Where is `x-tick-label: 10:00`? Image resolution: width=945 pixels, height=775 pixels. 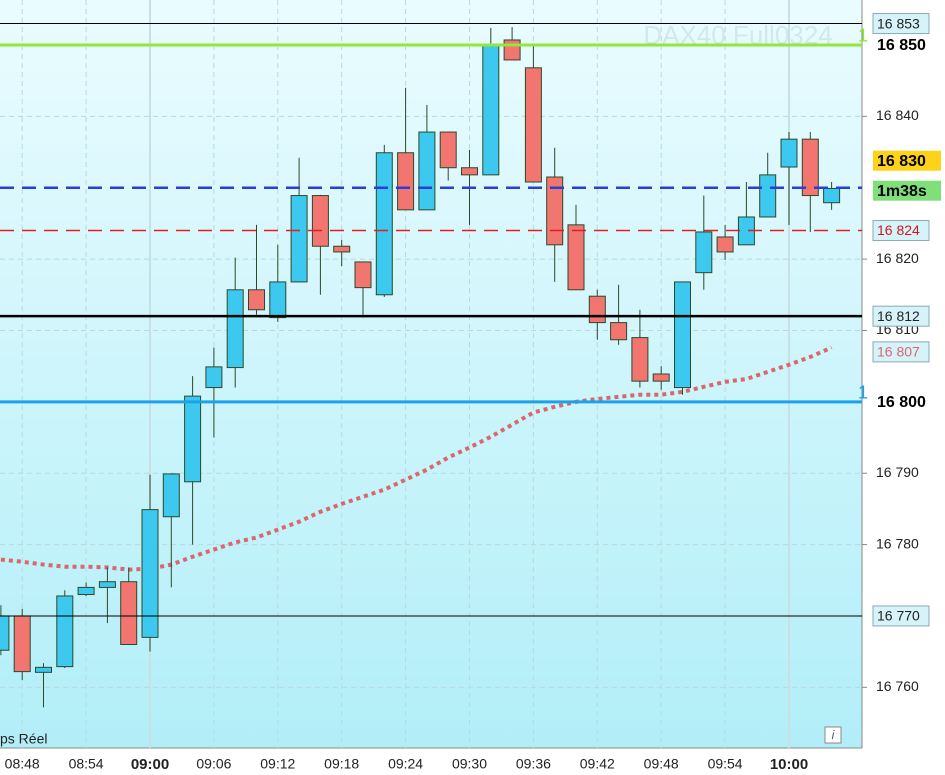
x-tick-label: 10:00 is located at coordinates (789, 764).